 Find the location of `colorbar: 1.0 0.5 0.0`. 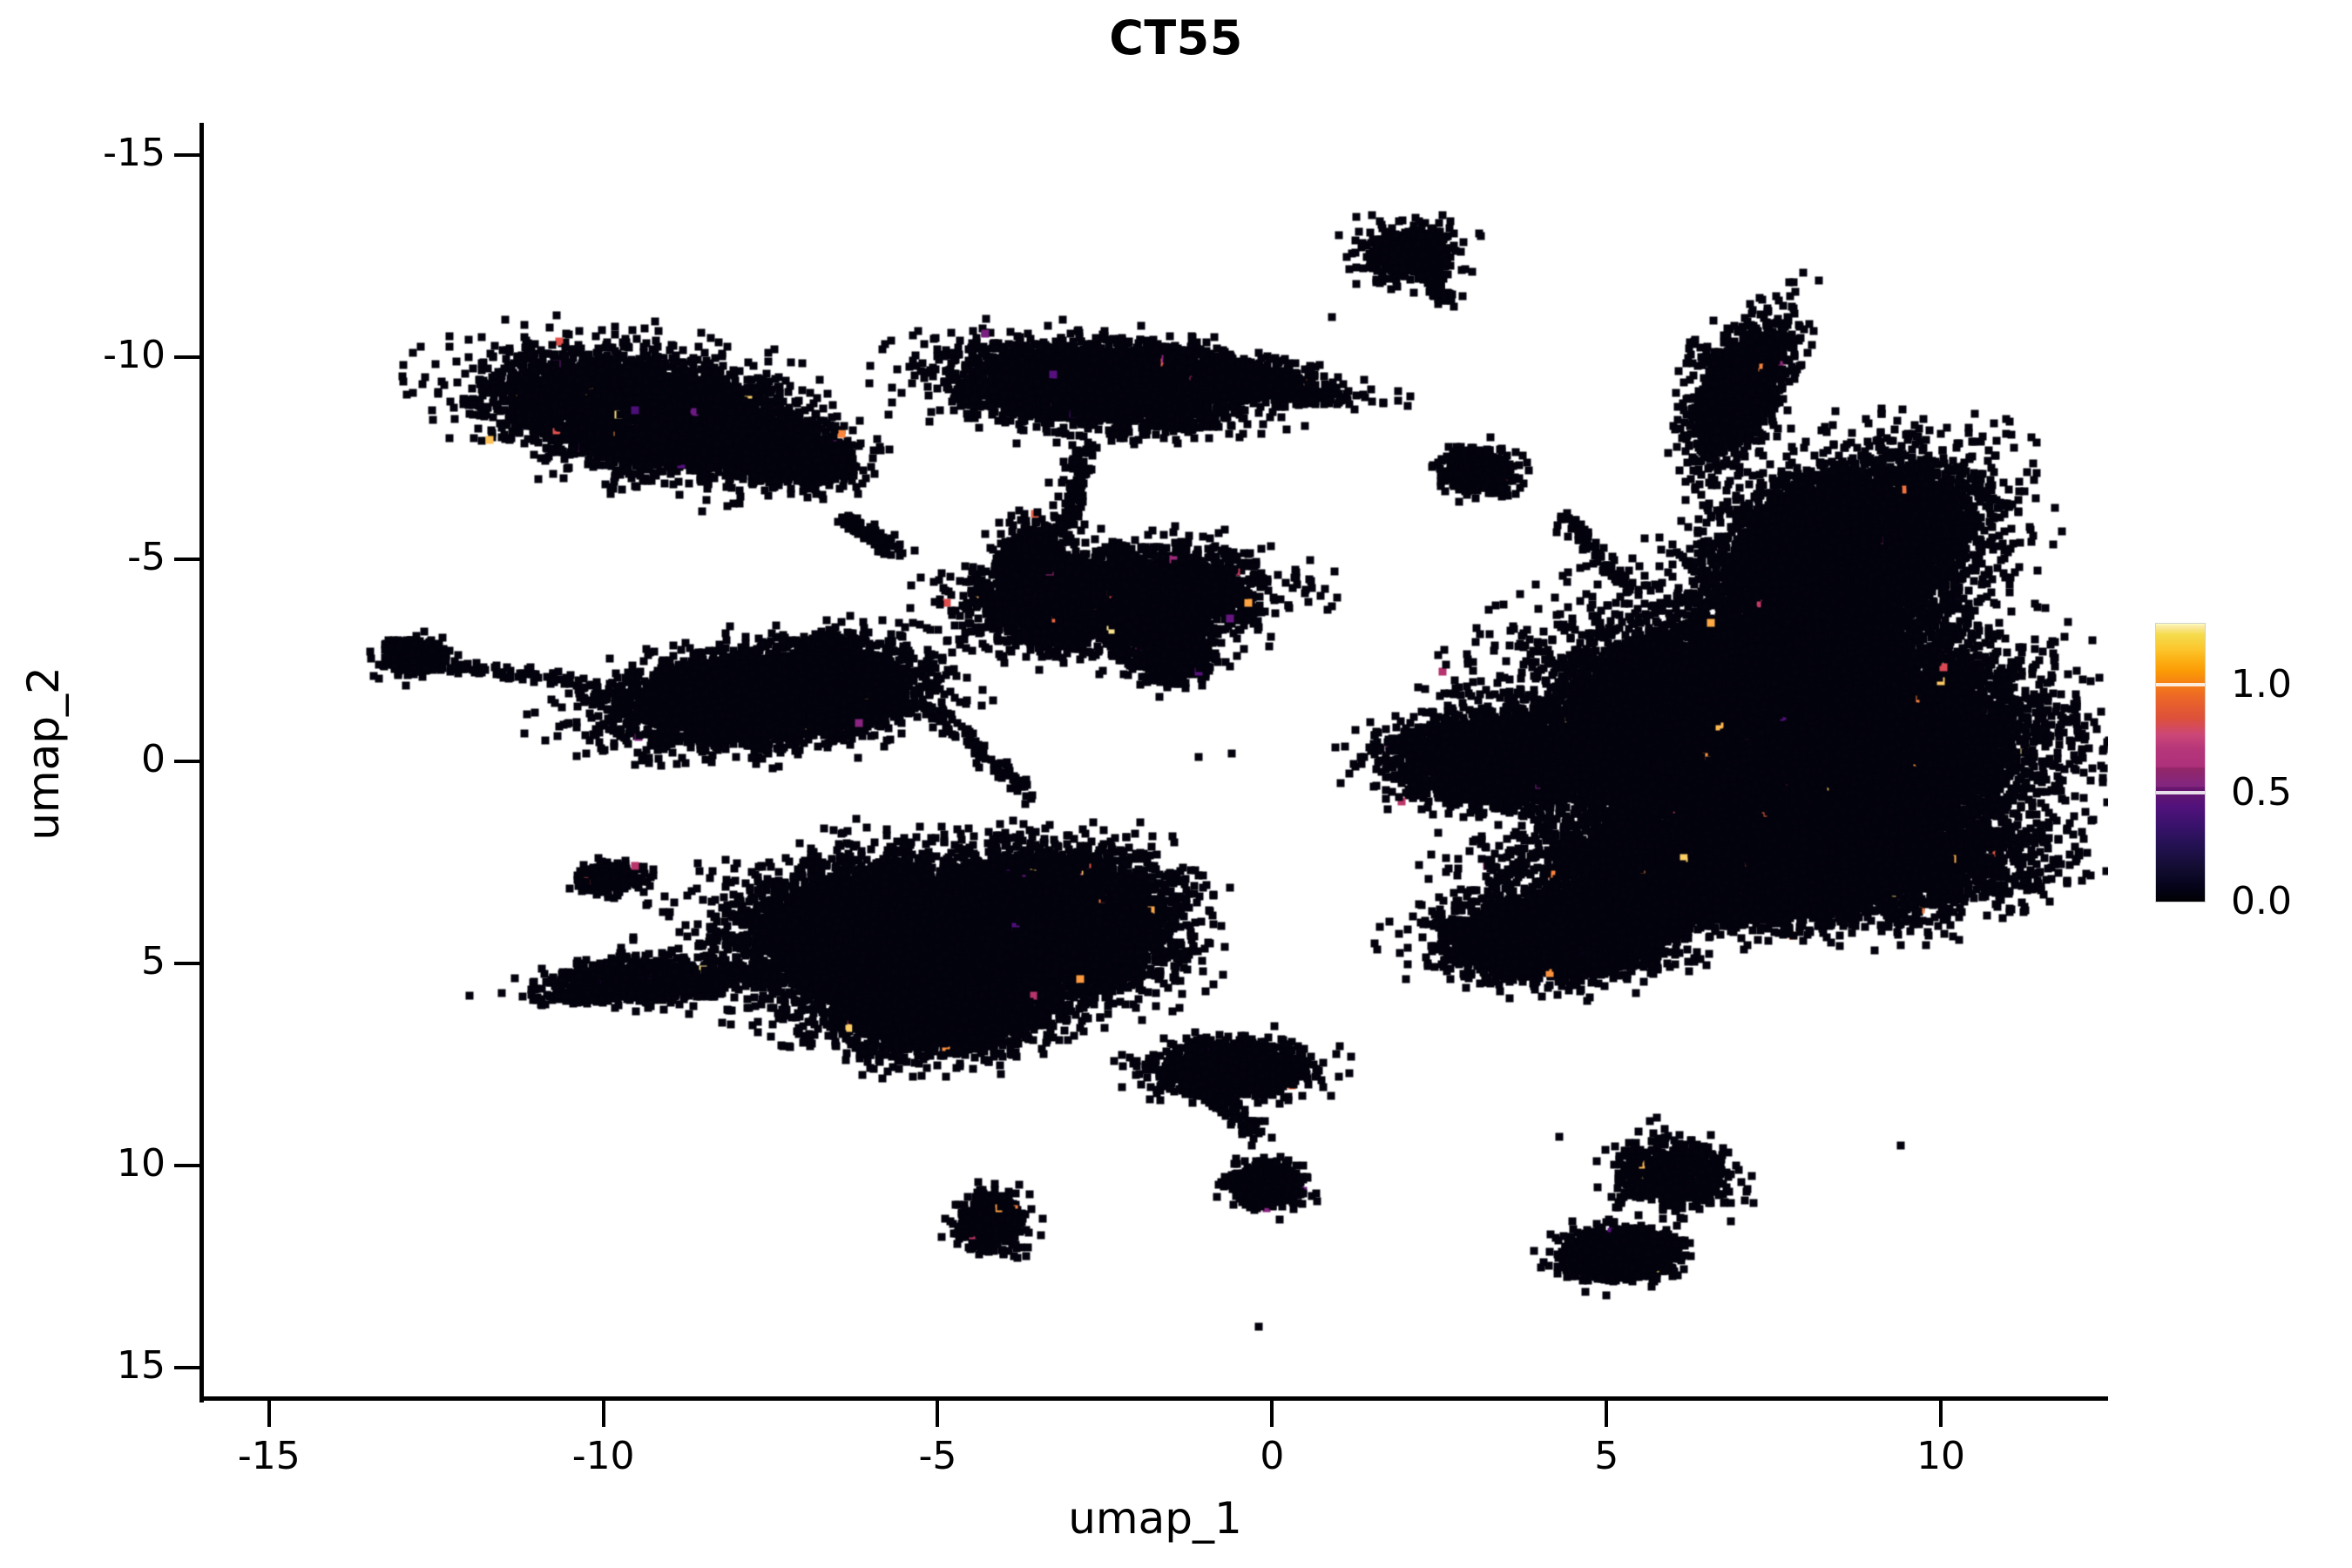

colorbar: 1.0 0.5 0.0 is located at coordinates (2248, 772).